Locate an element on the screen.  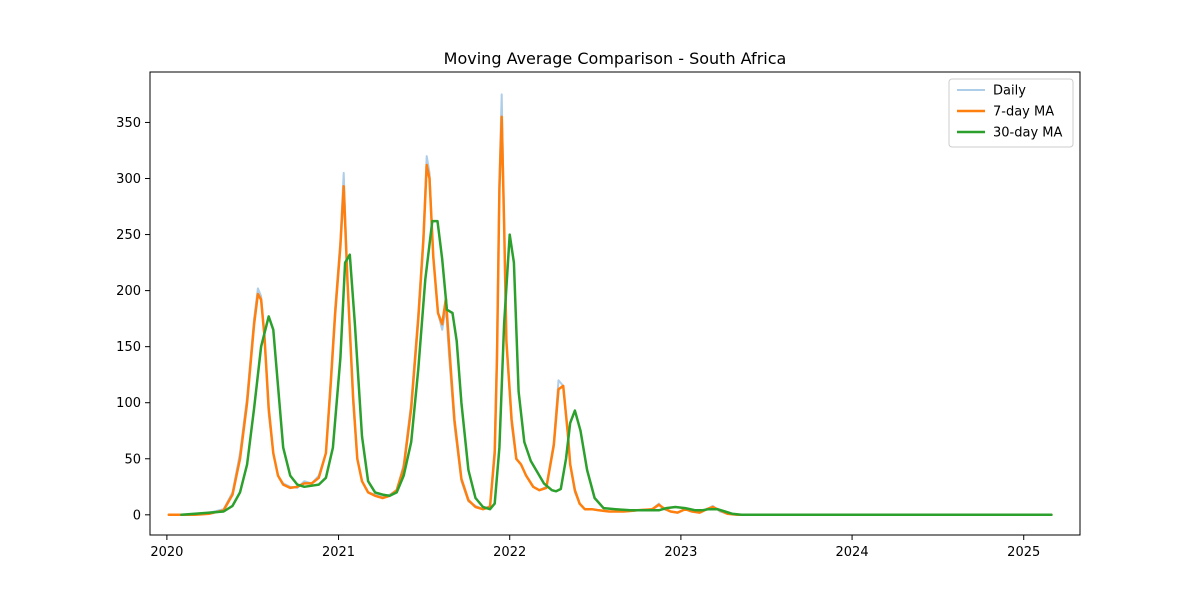
legend: Daily 7-day MA 30-day MA is located at coordinates (1011, 113).